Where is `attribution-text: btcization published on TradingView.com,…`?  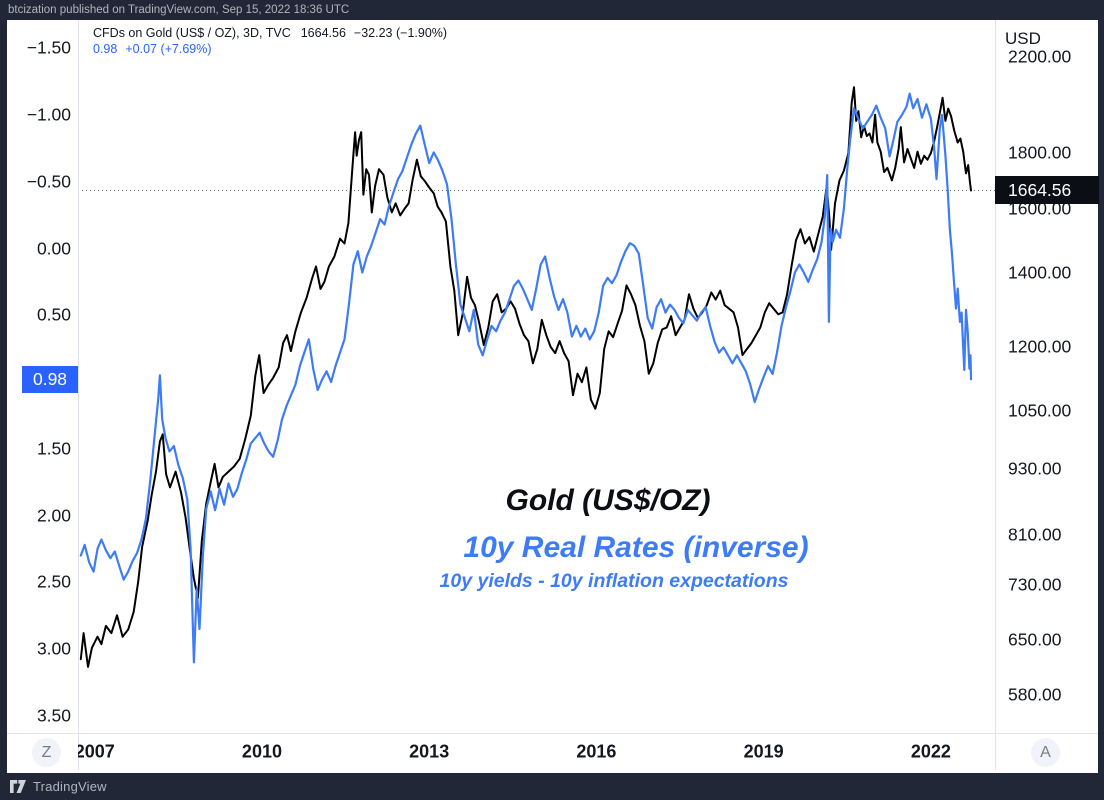
attribution-text: btcization published on TradingView.com,… is located at coordinates (179, 10).